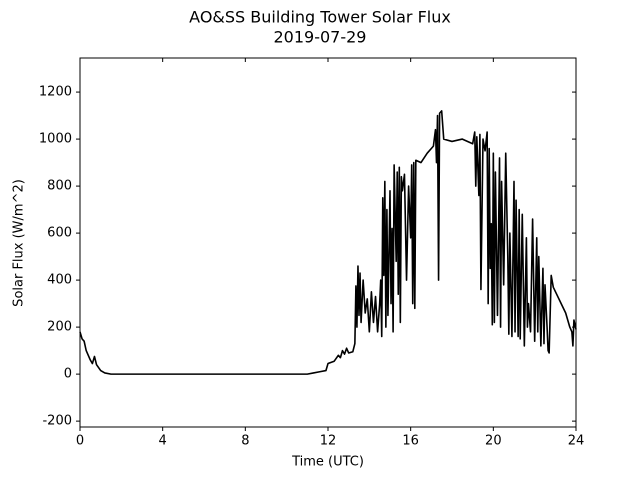 The height and width of the screenshot is (480, 640). I want to click on y-tick-label: 600, so click(59, 233).